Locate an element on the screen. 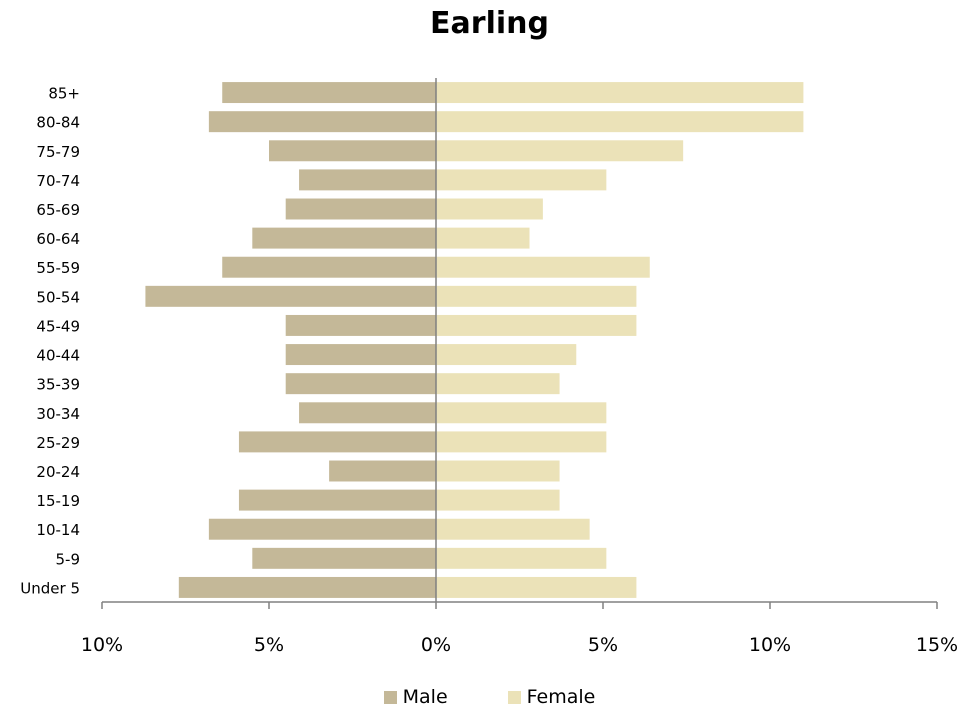 The width and height of the screenshot is (979, 713). y-tick-label: 45-49 is located at coordinates (58, 326).